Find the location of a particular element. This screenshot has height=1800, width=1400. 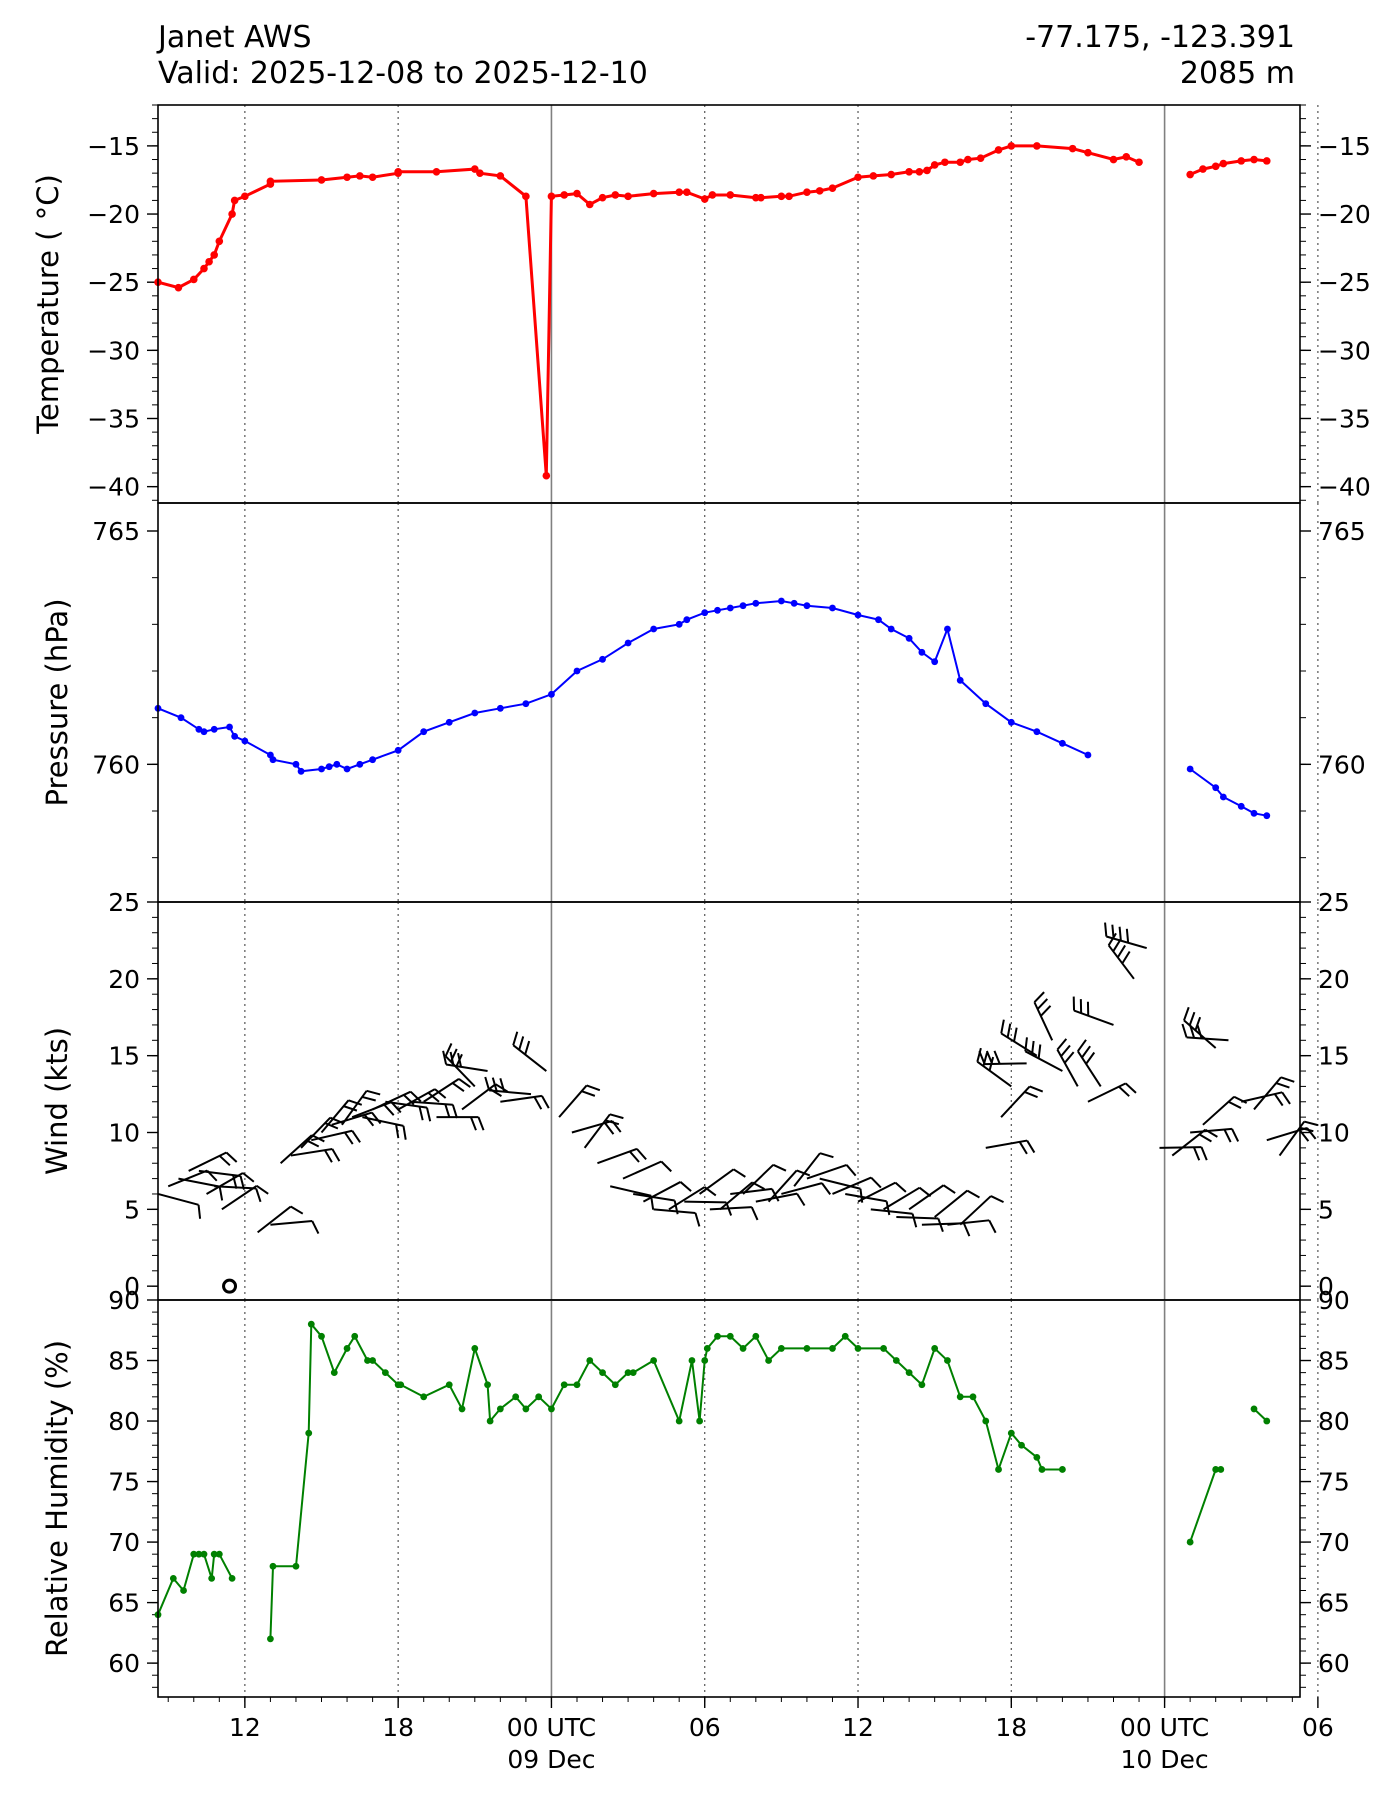

humidity-series-line is located at coordinates (1205, 1505).